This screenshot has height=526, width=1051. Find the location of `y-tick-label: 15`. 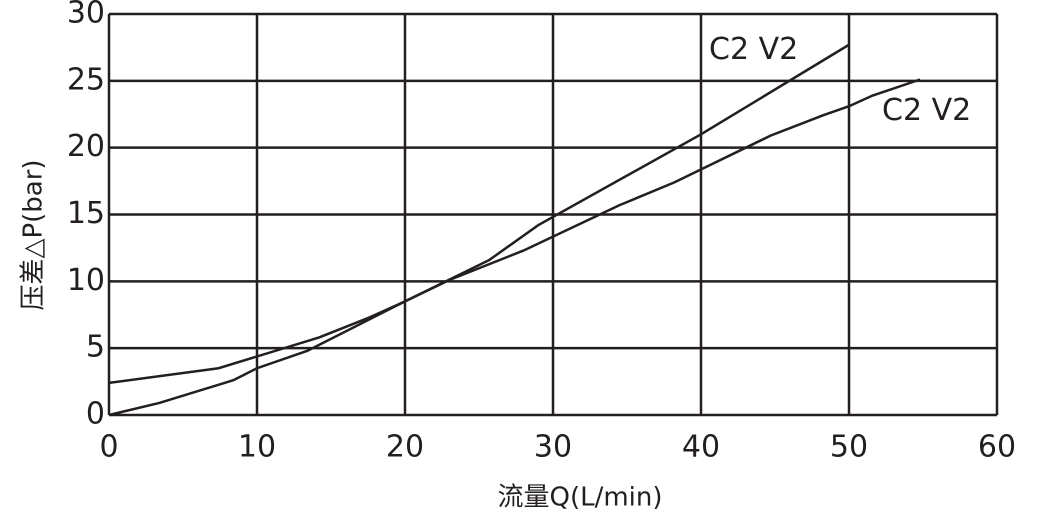

y-tick-label: 15 is located at coordinates (86, 213).